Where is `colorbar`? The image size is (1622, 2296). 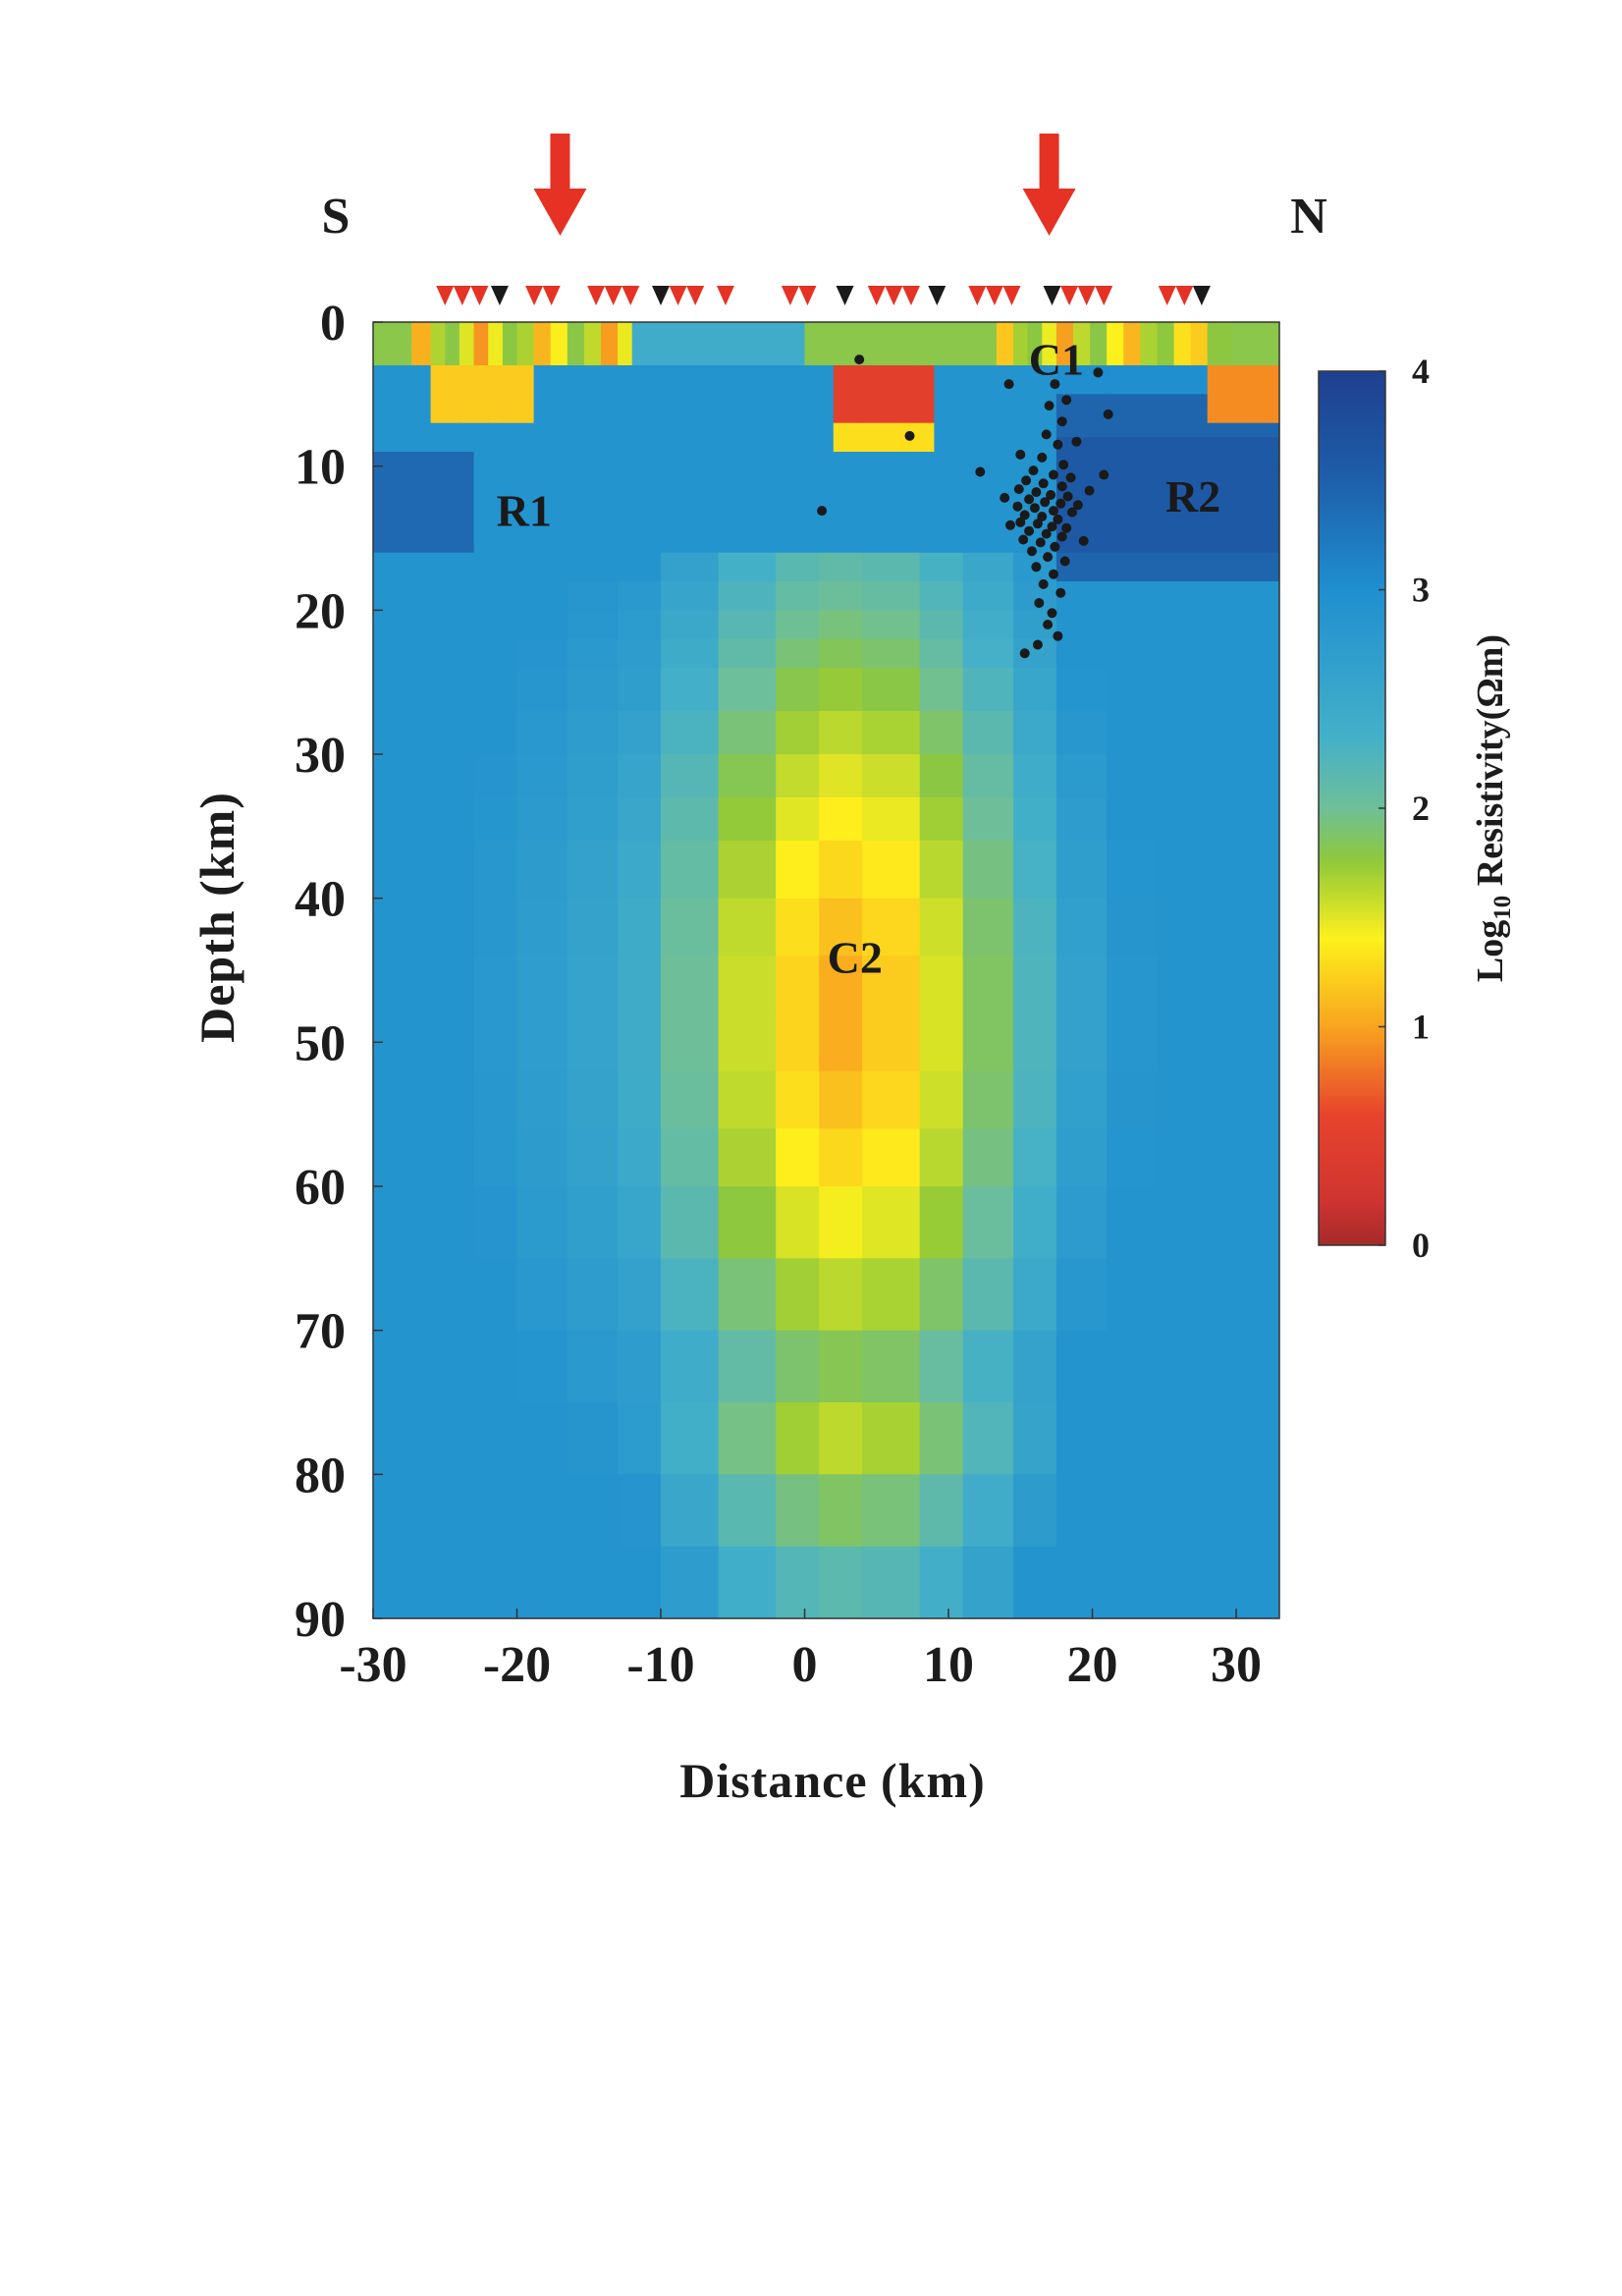
colorbar is located at coordinates (1352, 808).